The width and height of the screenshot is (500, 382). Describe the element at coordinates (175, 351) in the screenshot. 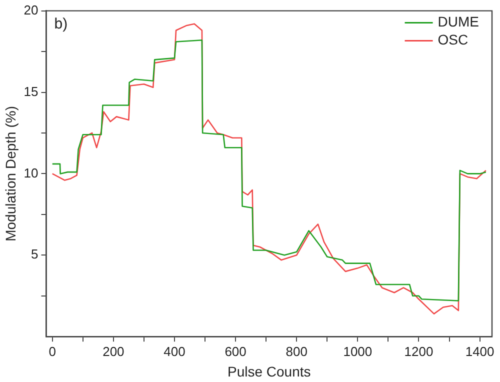

I see `x-tick-label: 400` at that location.